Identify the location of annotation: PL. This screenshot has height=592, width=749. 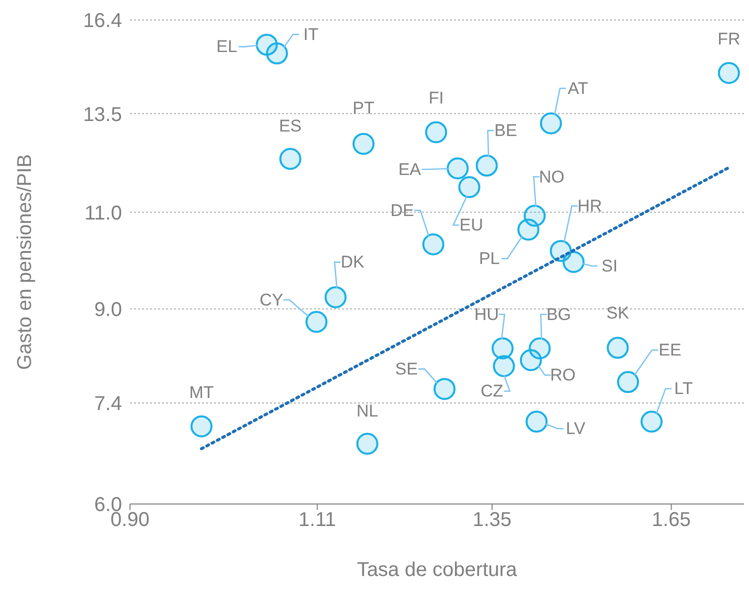
(489, 258).